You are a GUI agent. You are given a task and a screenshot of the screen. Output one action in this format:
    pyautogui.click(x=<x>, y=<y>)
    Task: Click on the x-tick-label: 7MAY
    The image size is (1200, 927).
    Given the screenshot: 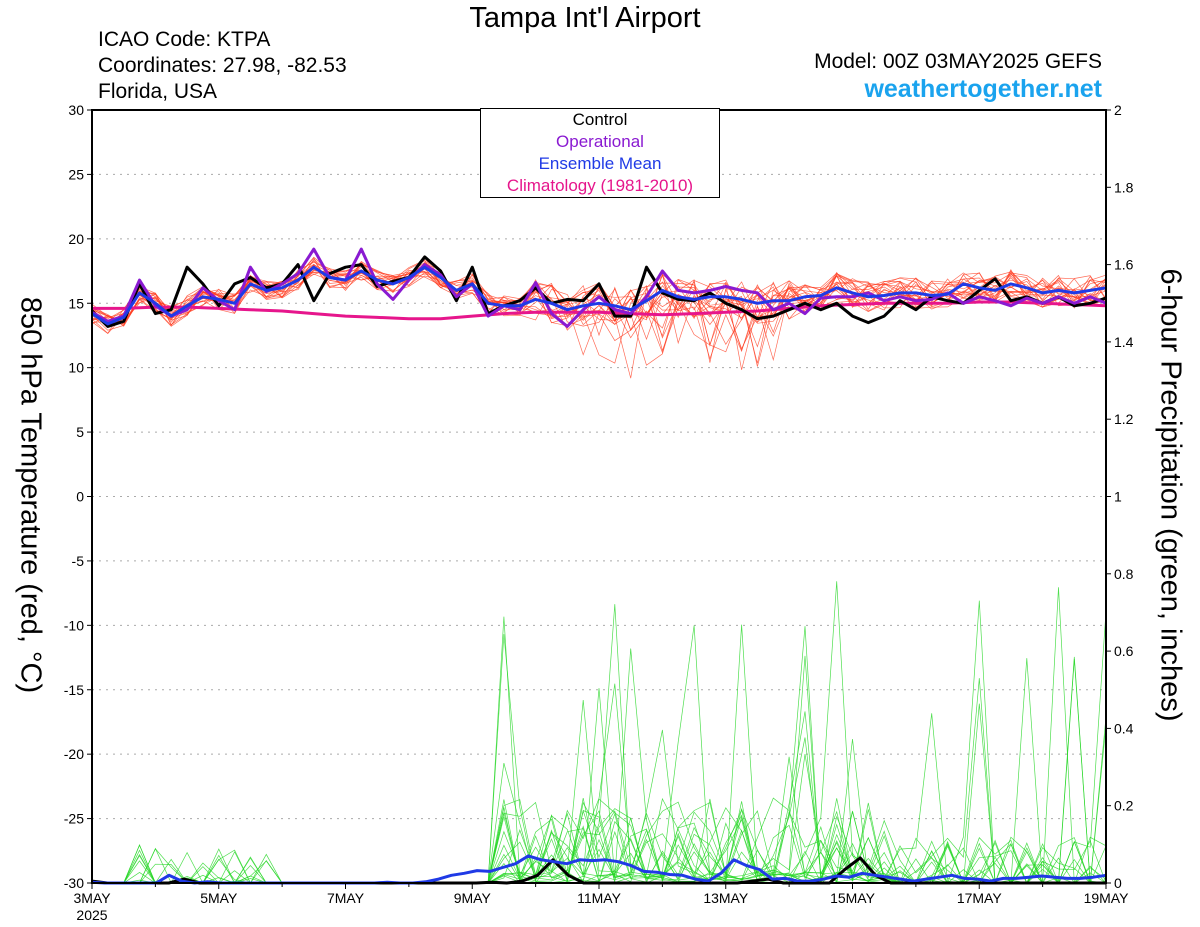 What is the action you would take?
    pyautogui.click(x=346, y=898)
    